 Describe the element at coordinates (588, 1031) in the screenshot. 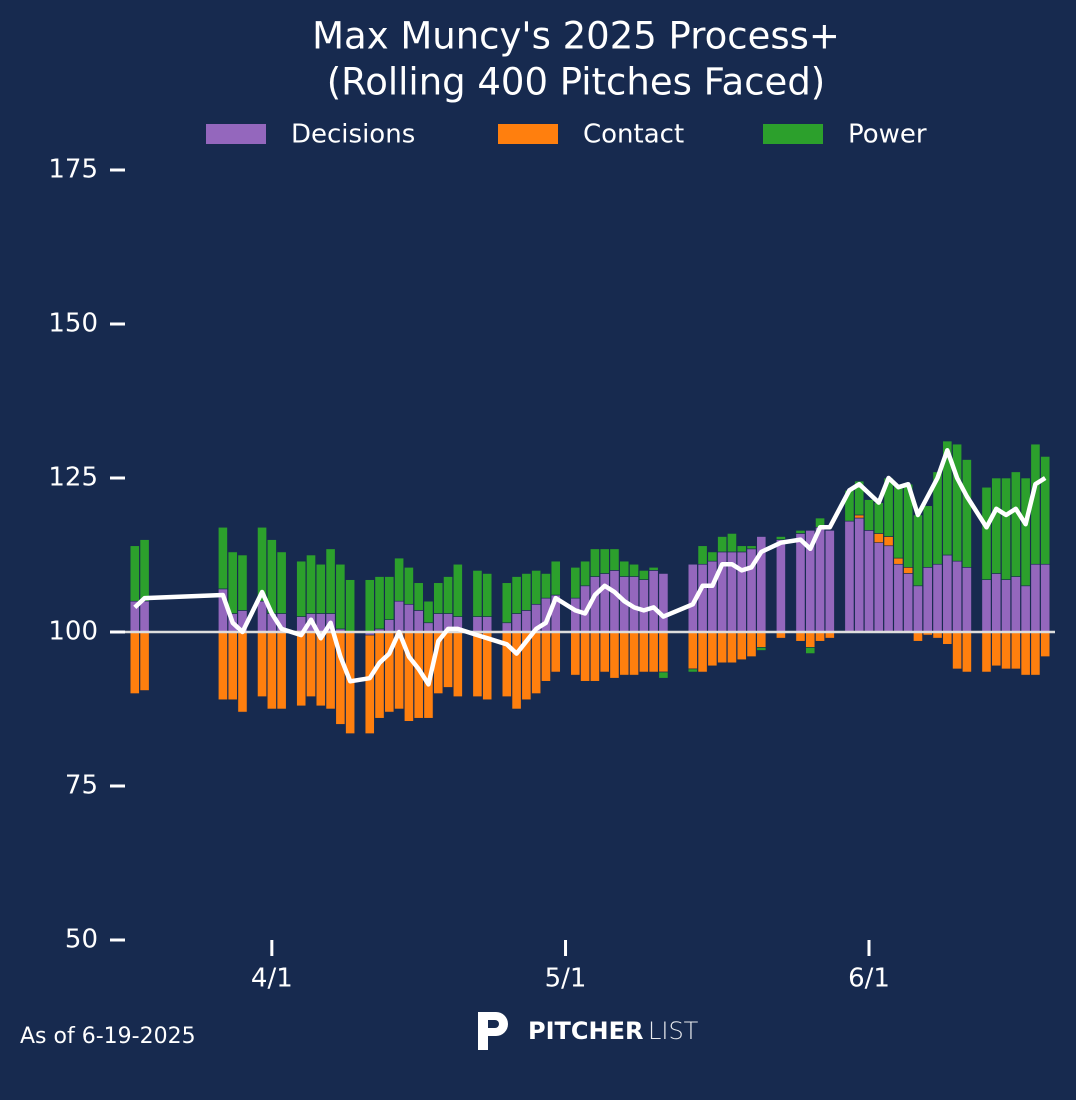

I see `brand-logo: PITCHER LIST` at that location.